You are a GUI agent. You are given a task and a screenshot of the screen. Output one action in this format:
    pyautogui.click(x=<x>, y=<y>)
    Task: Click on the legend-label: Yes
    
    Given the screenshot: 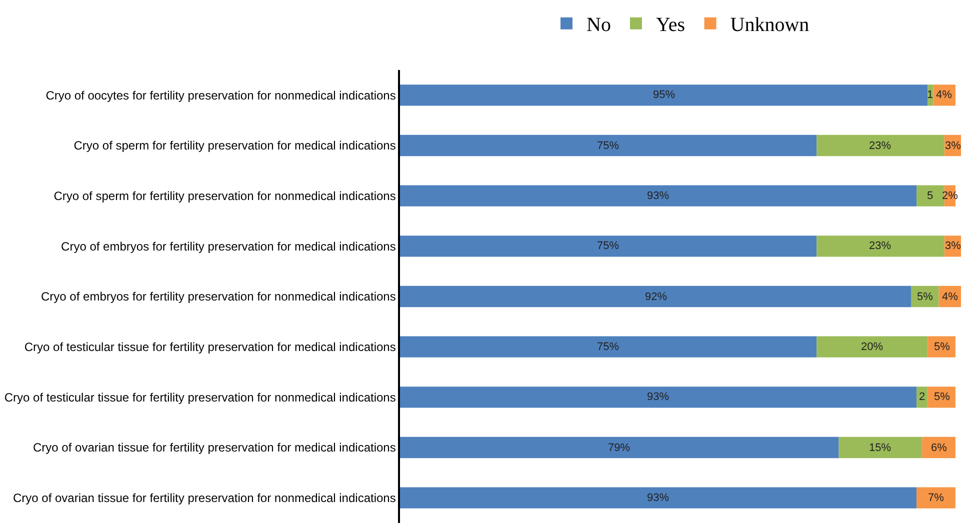 What is the action you would take?
    pyautogui.click(x=671, y=25)
    